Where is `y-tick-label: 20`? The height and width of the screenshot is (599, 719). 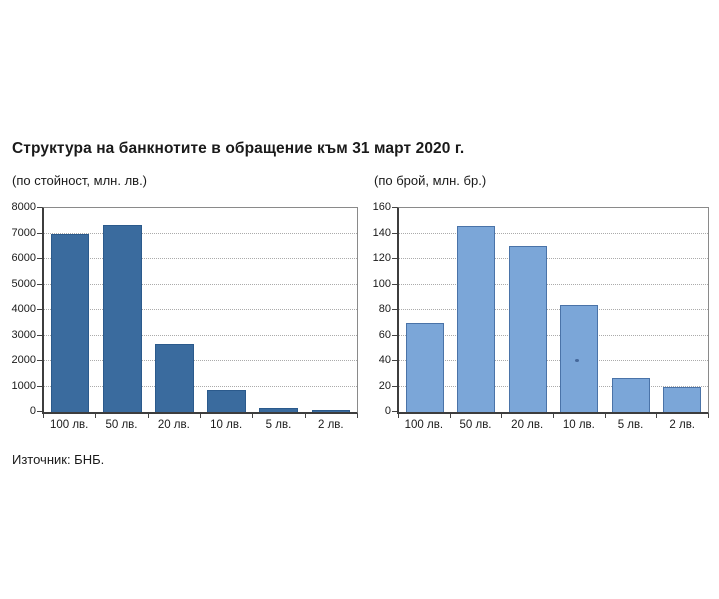
y-tick-label: 20 is located at coordinates (384, 385).